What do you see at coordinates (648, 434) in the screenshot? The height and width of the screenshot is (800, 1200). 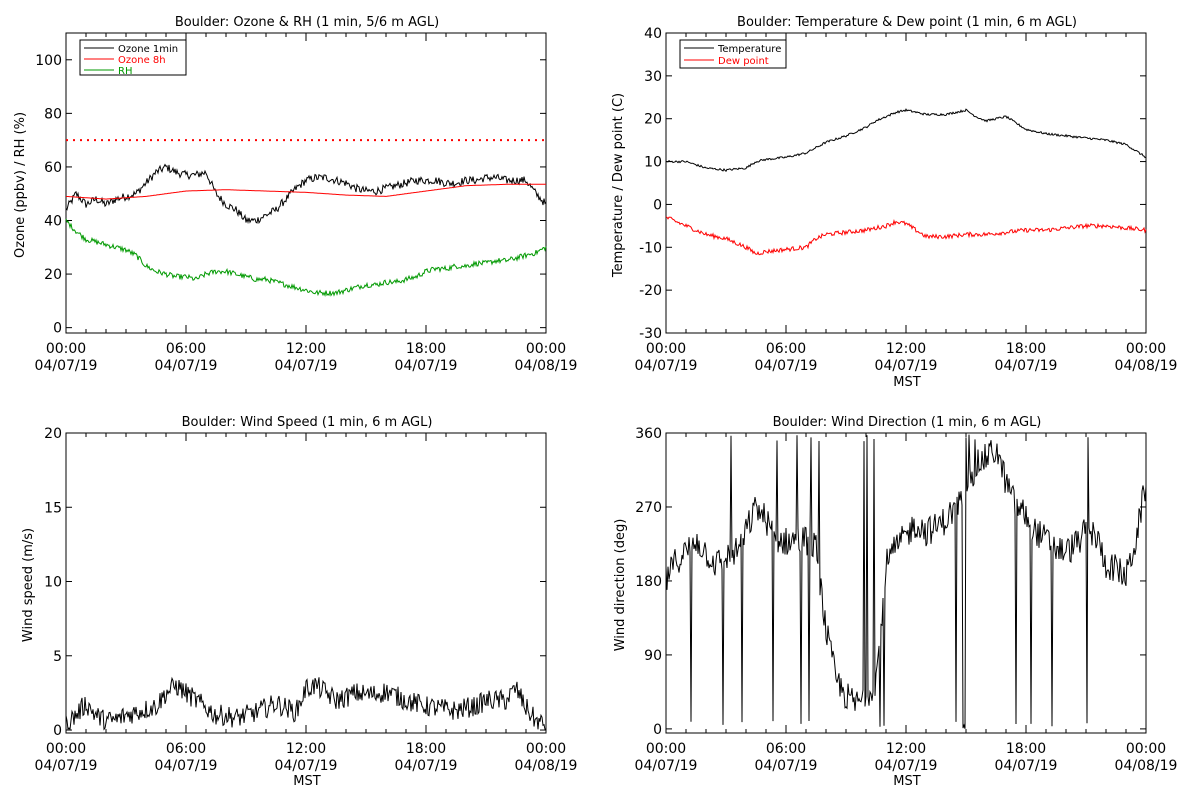 I see `y-tick-label: 360` at bounding box center [648, 434].